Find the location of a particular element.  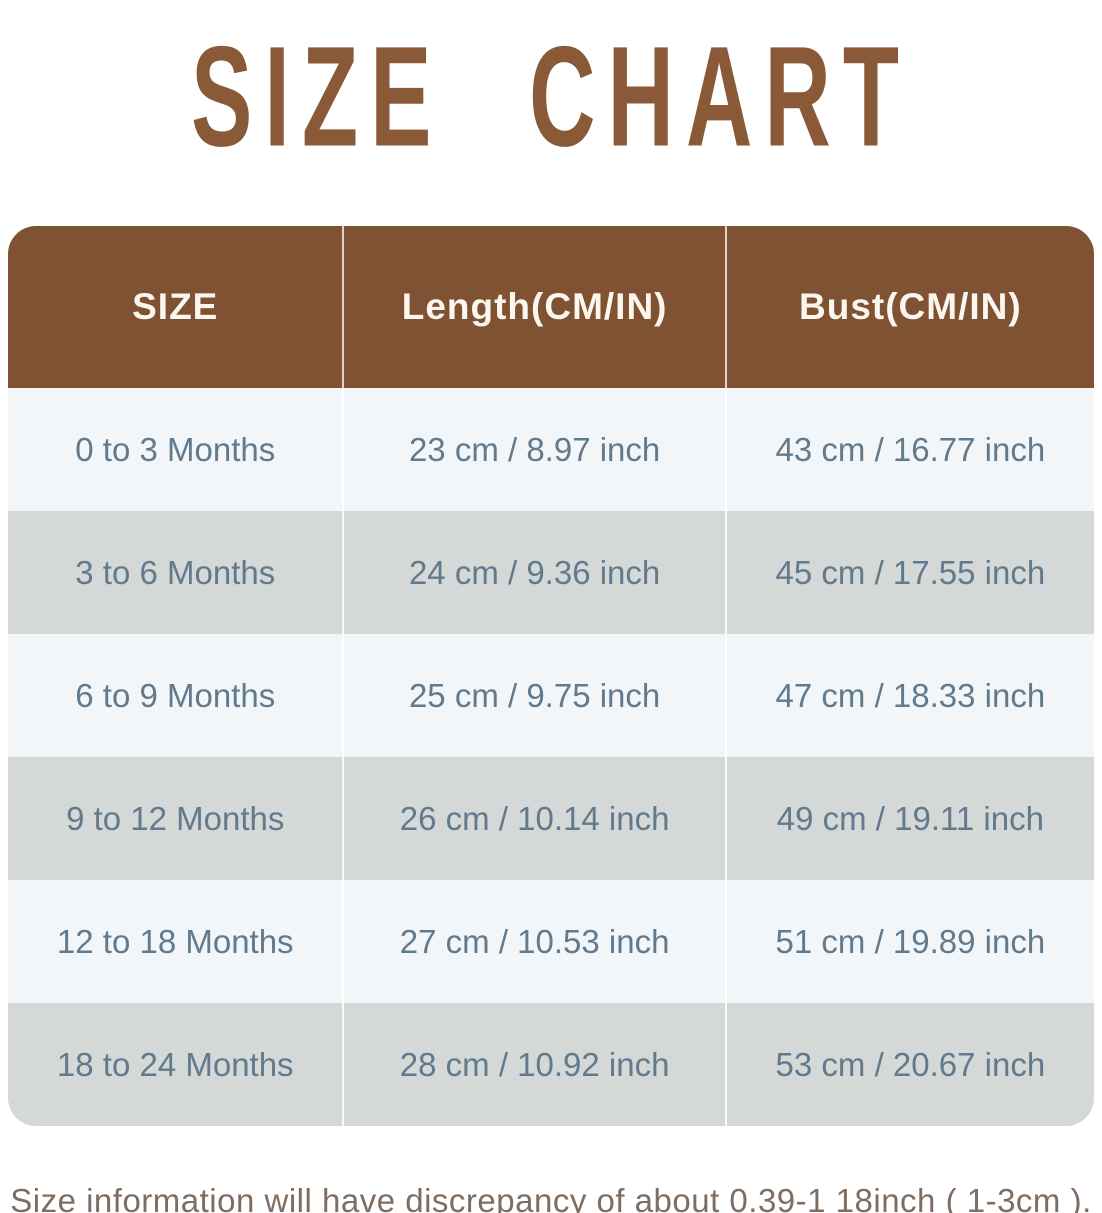

page-title: SIZE CHART is located at coordinates (551, 97).